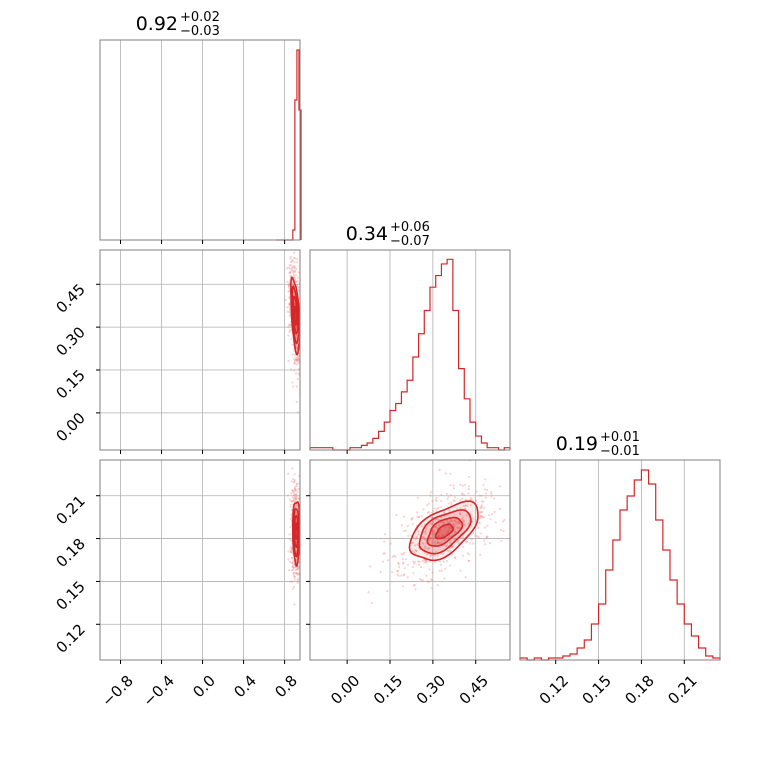  What do you see at coordinates (388, 234) in the screenshot?
I see `panel-title-1: 0.34 +0.06−0.07` at bounding box center [388, 234].